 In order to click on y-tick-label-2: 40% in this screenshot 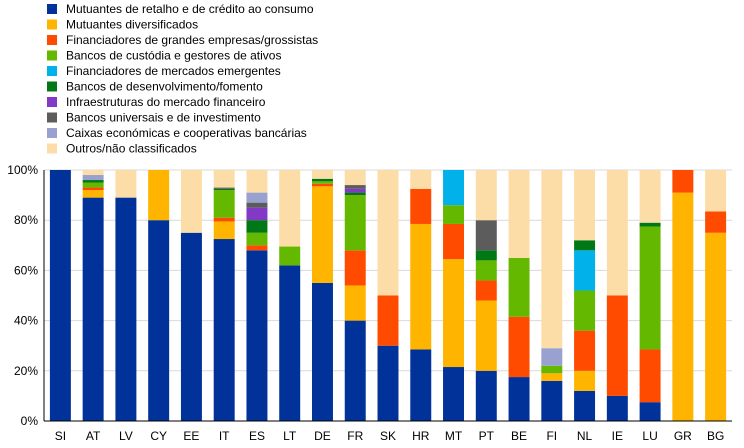, I will do `click(26, 321)`.